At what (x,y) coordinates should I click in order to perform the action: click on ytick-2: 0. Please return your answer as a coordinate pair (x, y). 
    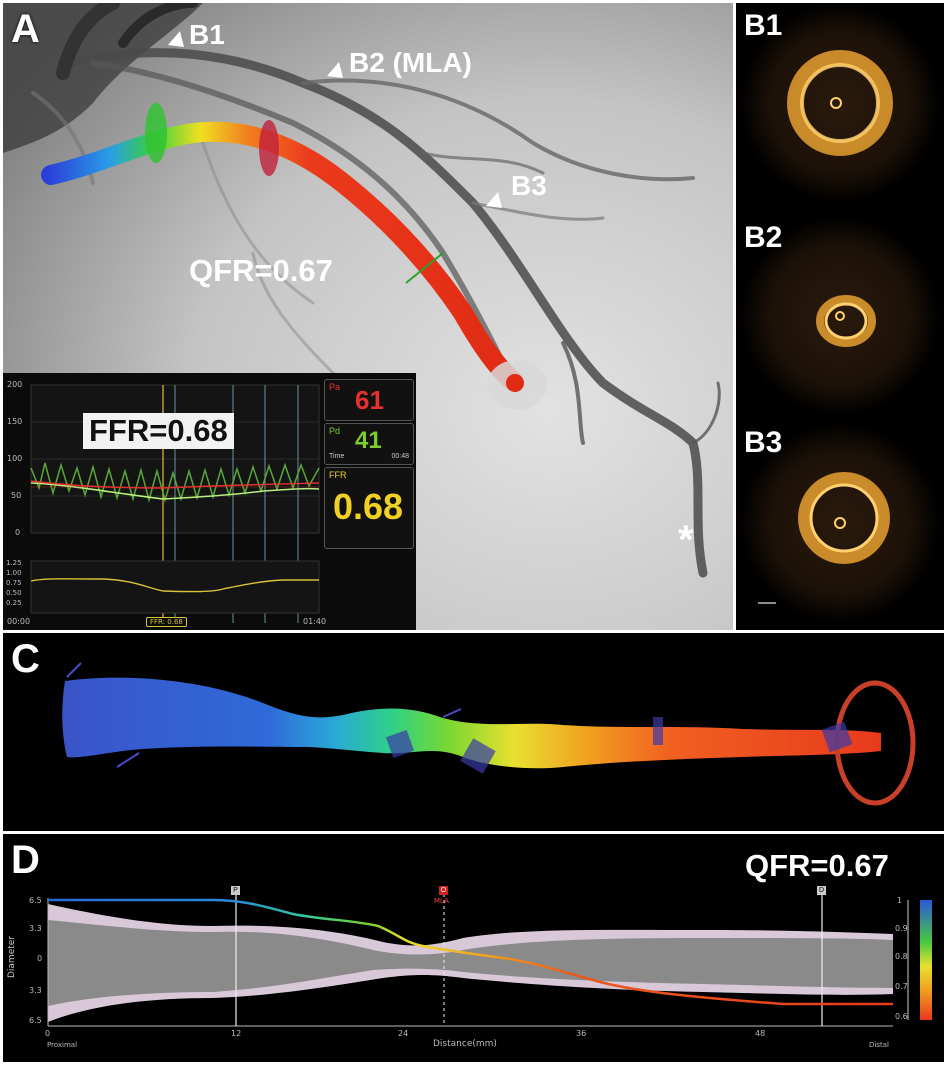
    Looking at the image, I should click on (40, 958).